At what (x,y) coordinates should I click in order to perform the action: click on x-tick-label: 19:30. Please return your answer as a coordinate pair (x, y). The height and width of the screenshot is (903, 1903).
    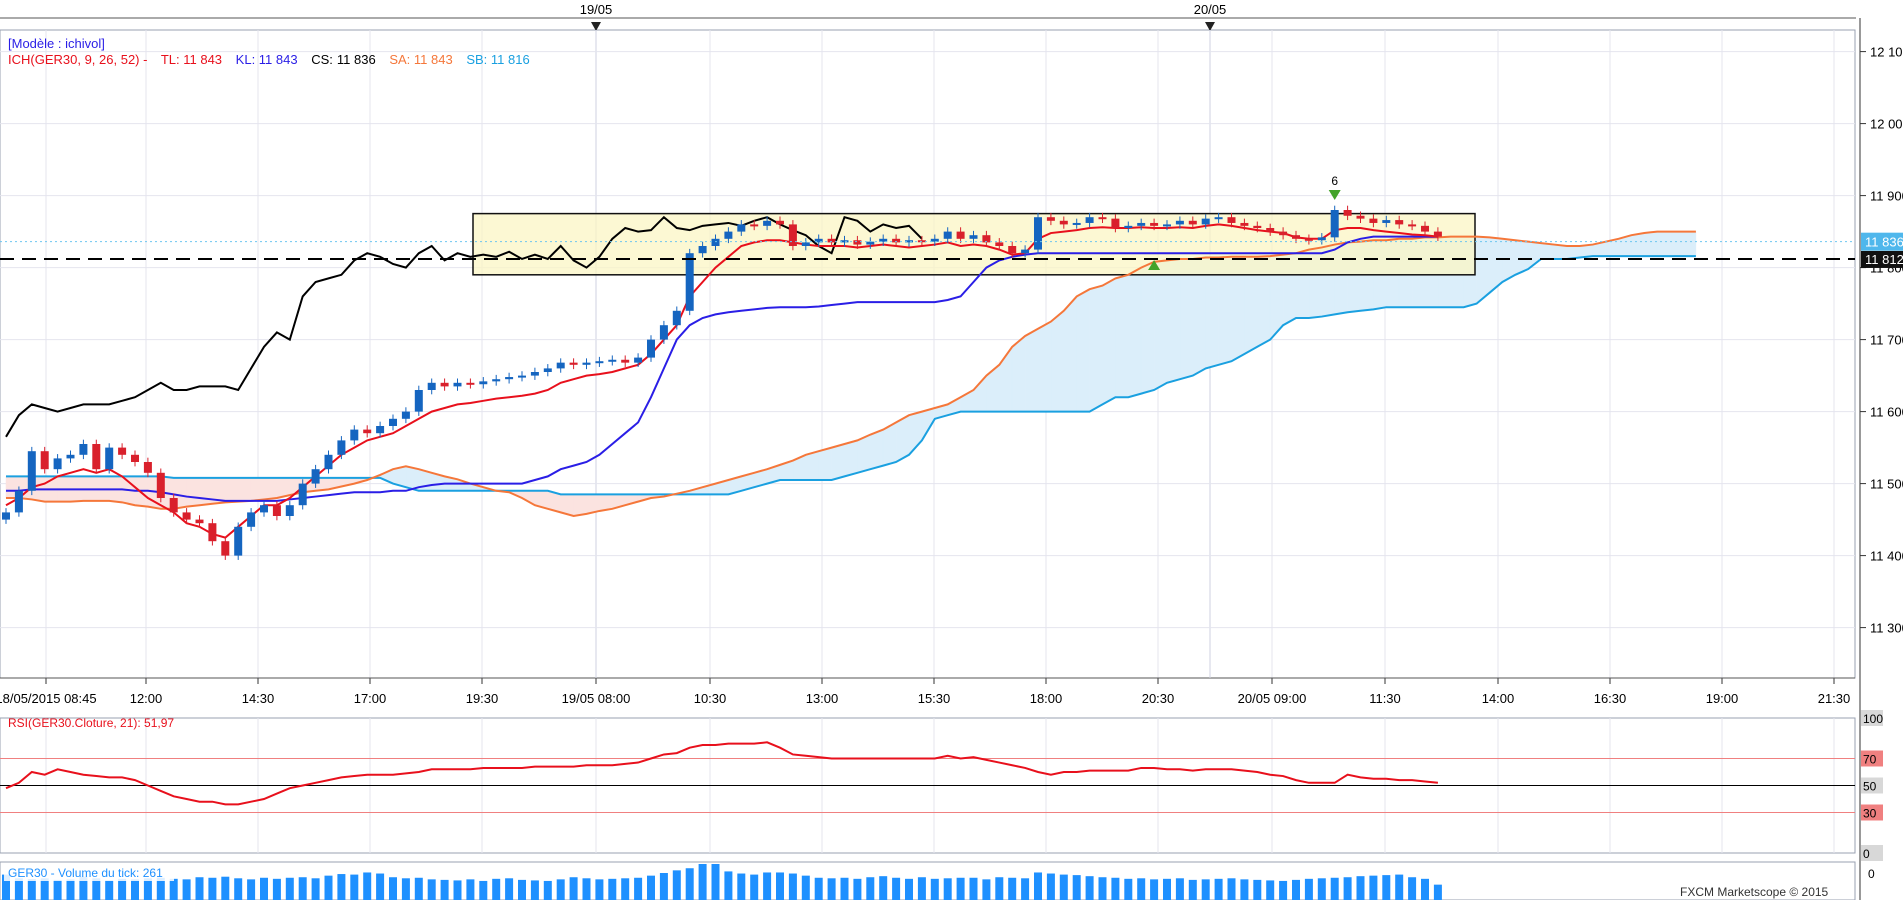
    Looking at the image, I should click on (482, 698).